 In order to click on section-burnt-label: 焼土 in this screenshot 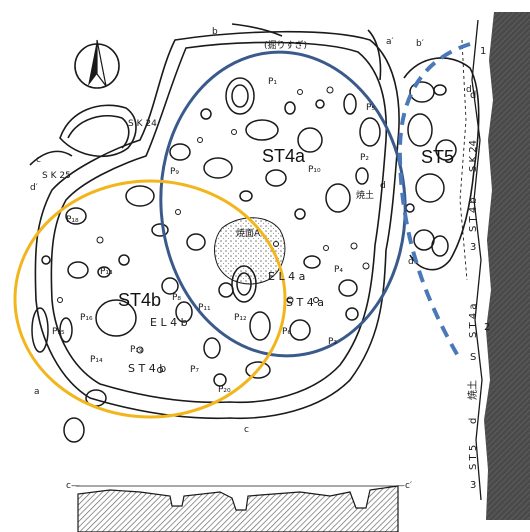, I will do `click(472, 390)`.